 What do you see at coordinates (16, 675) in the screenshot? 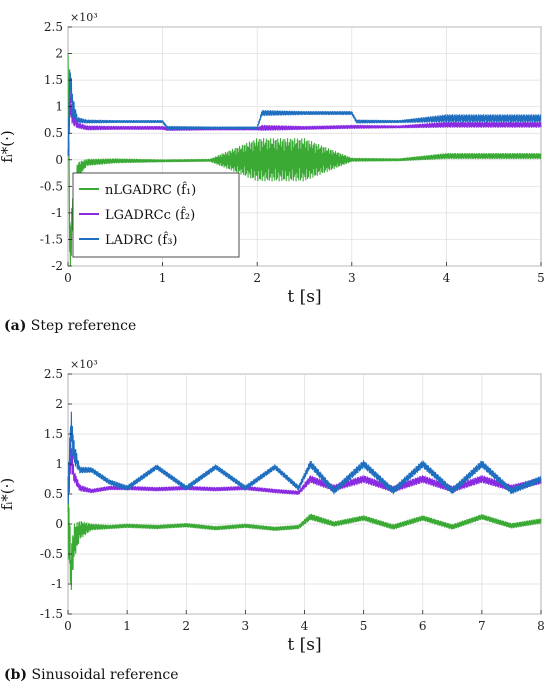
I see `caption-b-tag: (b)` at bounding box center [16, 675].